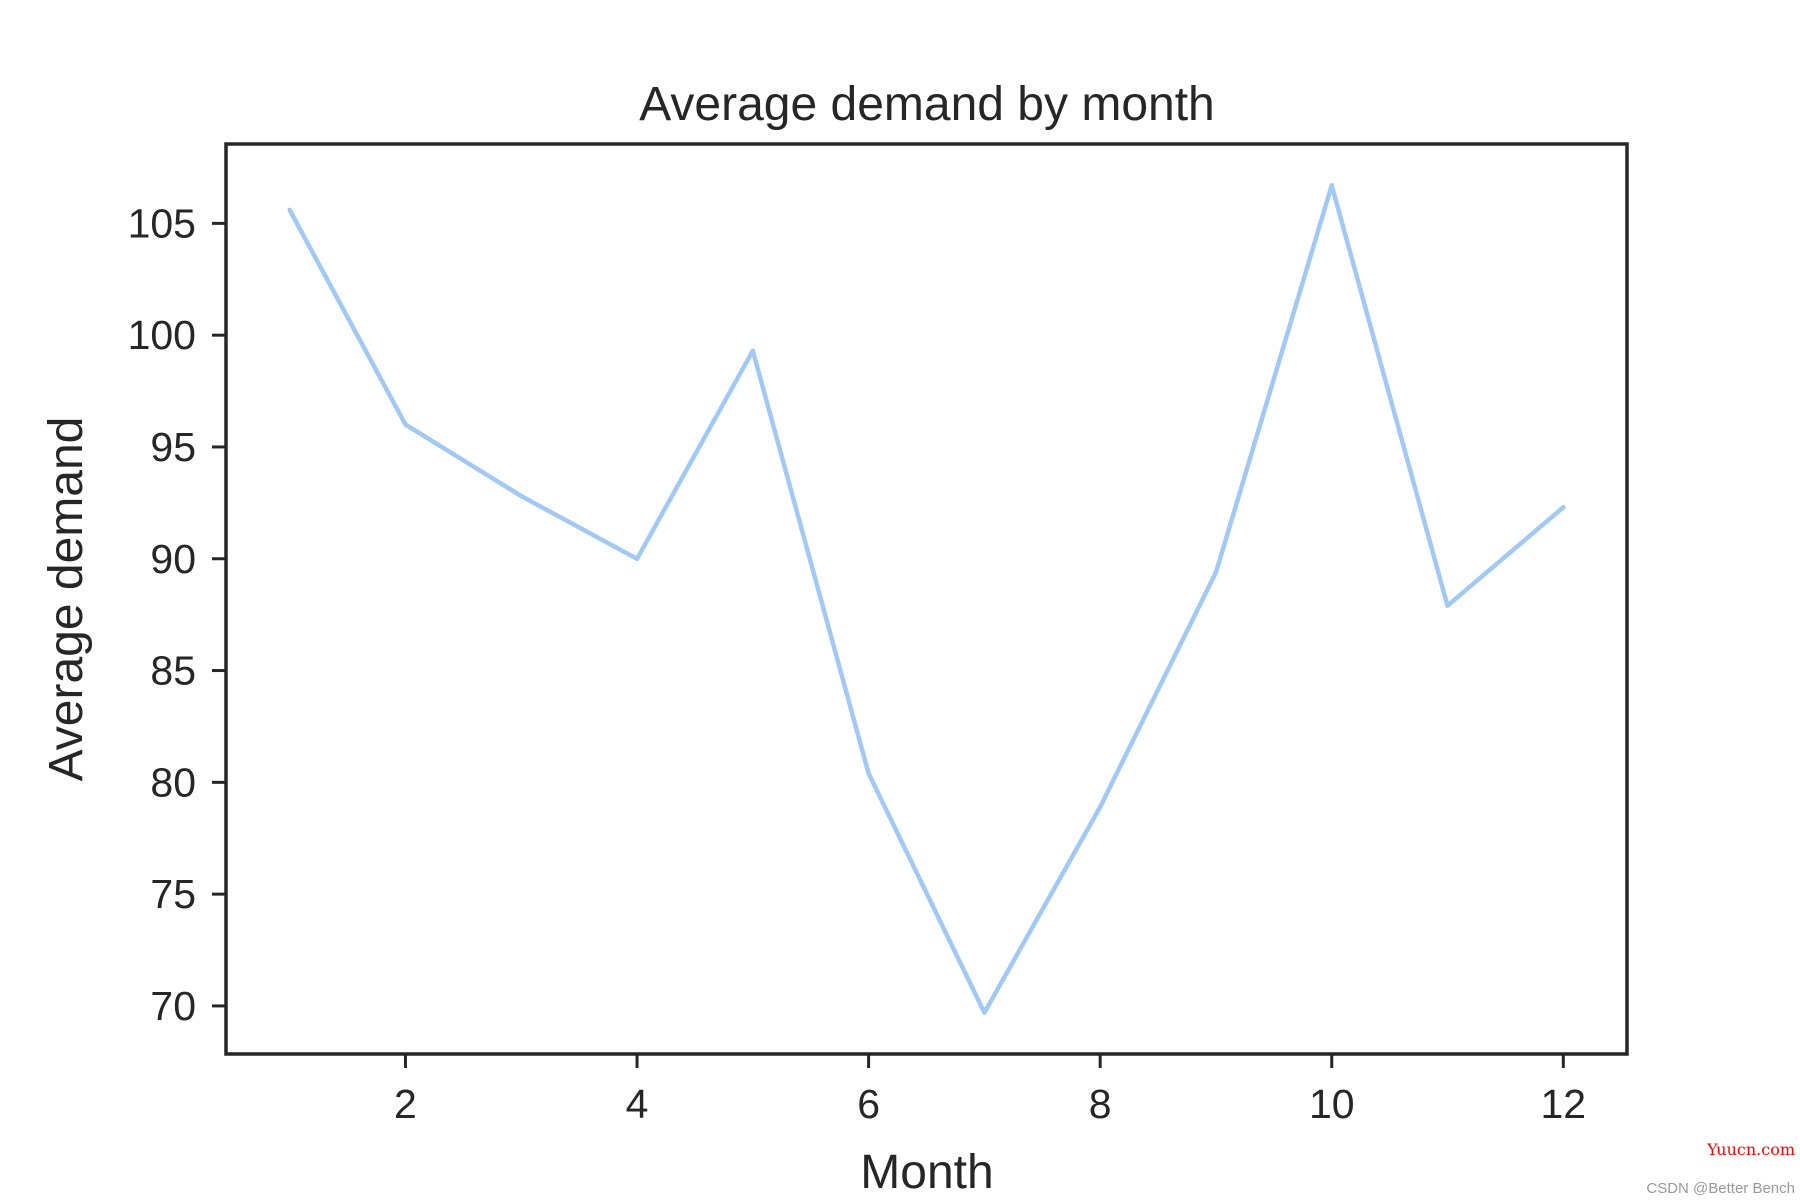 The height and width of the screenshot is (1200, 1800). I want to click on y-tick-label: 105, so click(162, 223).